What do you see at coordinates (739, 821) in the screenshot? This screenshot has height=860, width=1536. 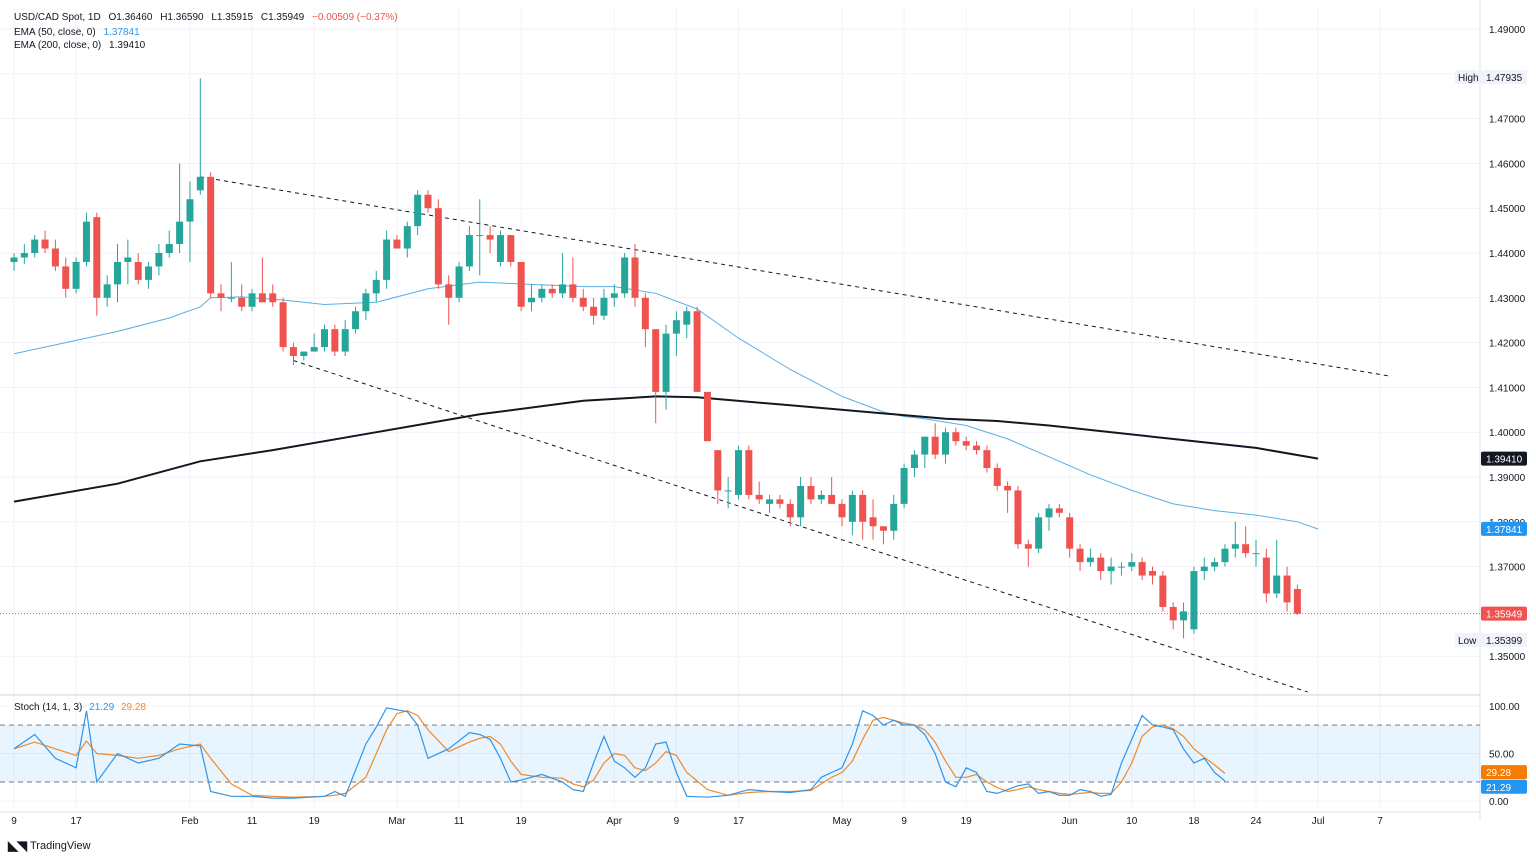 I see `time-tick-label: 17` at bounding box center [739, 821].